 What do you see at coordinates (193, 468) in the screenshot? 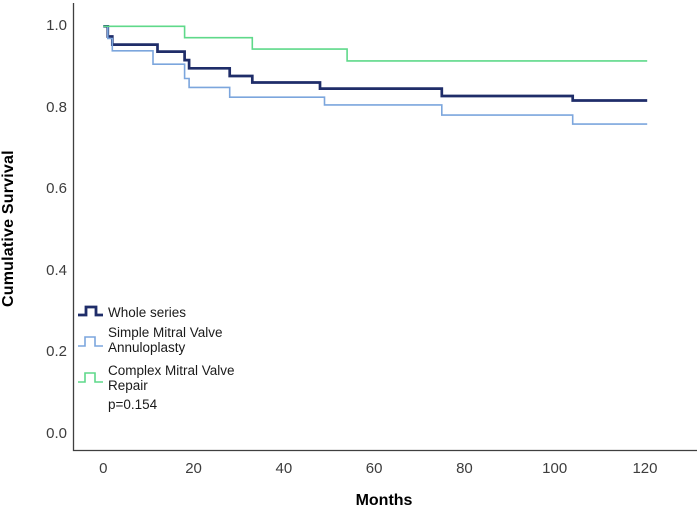
I see `x-tick-label: 20` at bounding box center [193, 468].